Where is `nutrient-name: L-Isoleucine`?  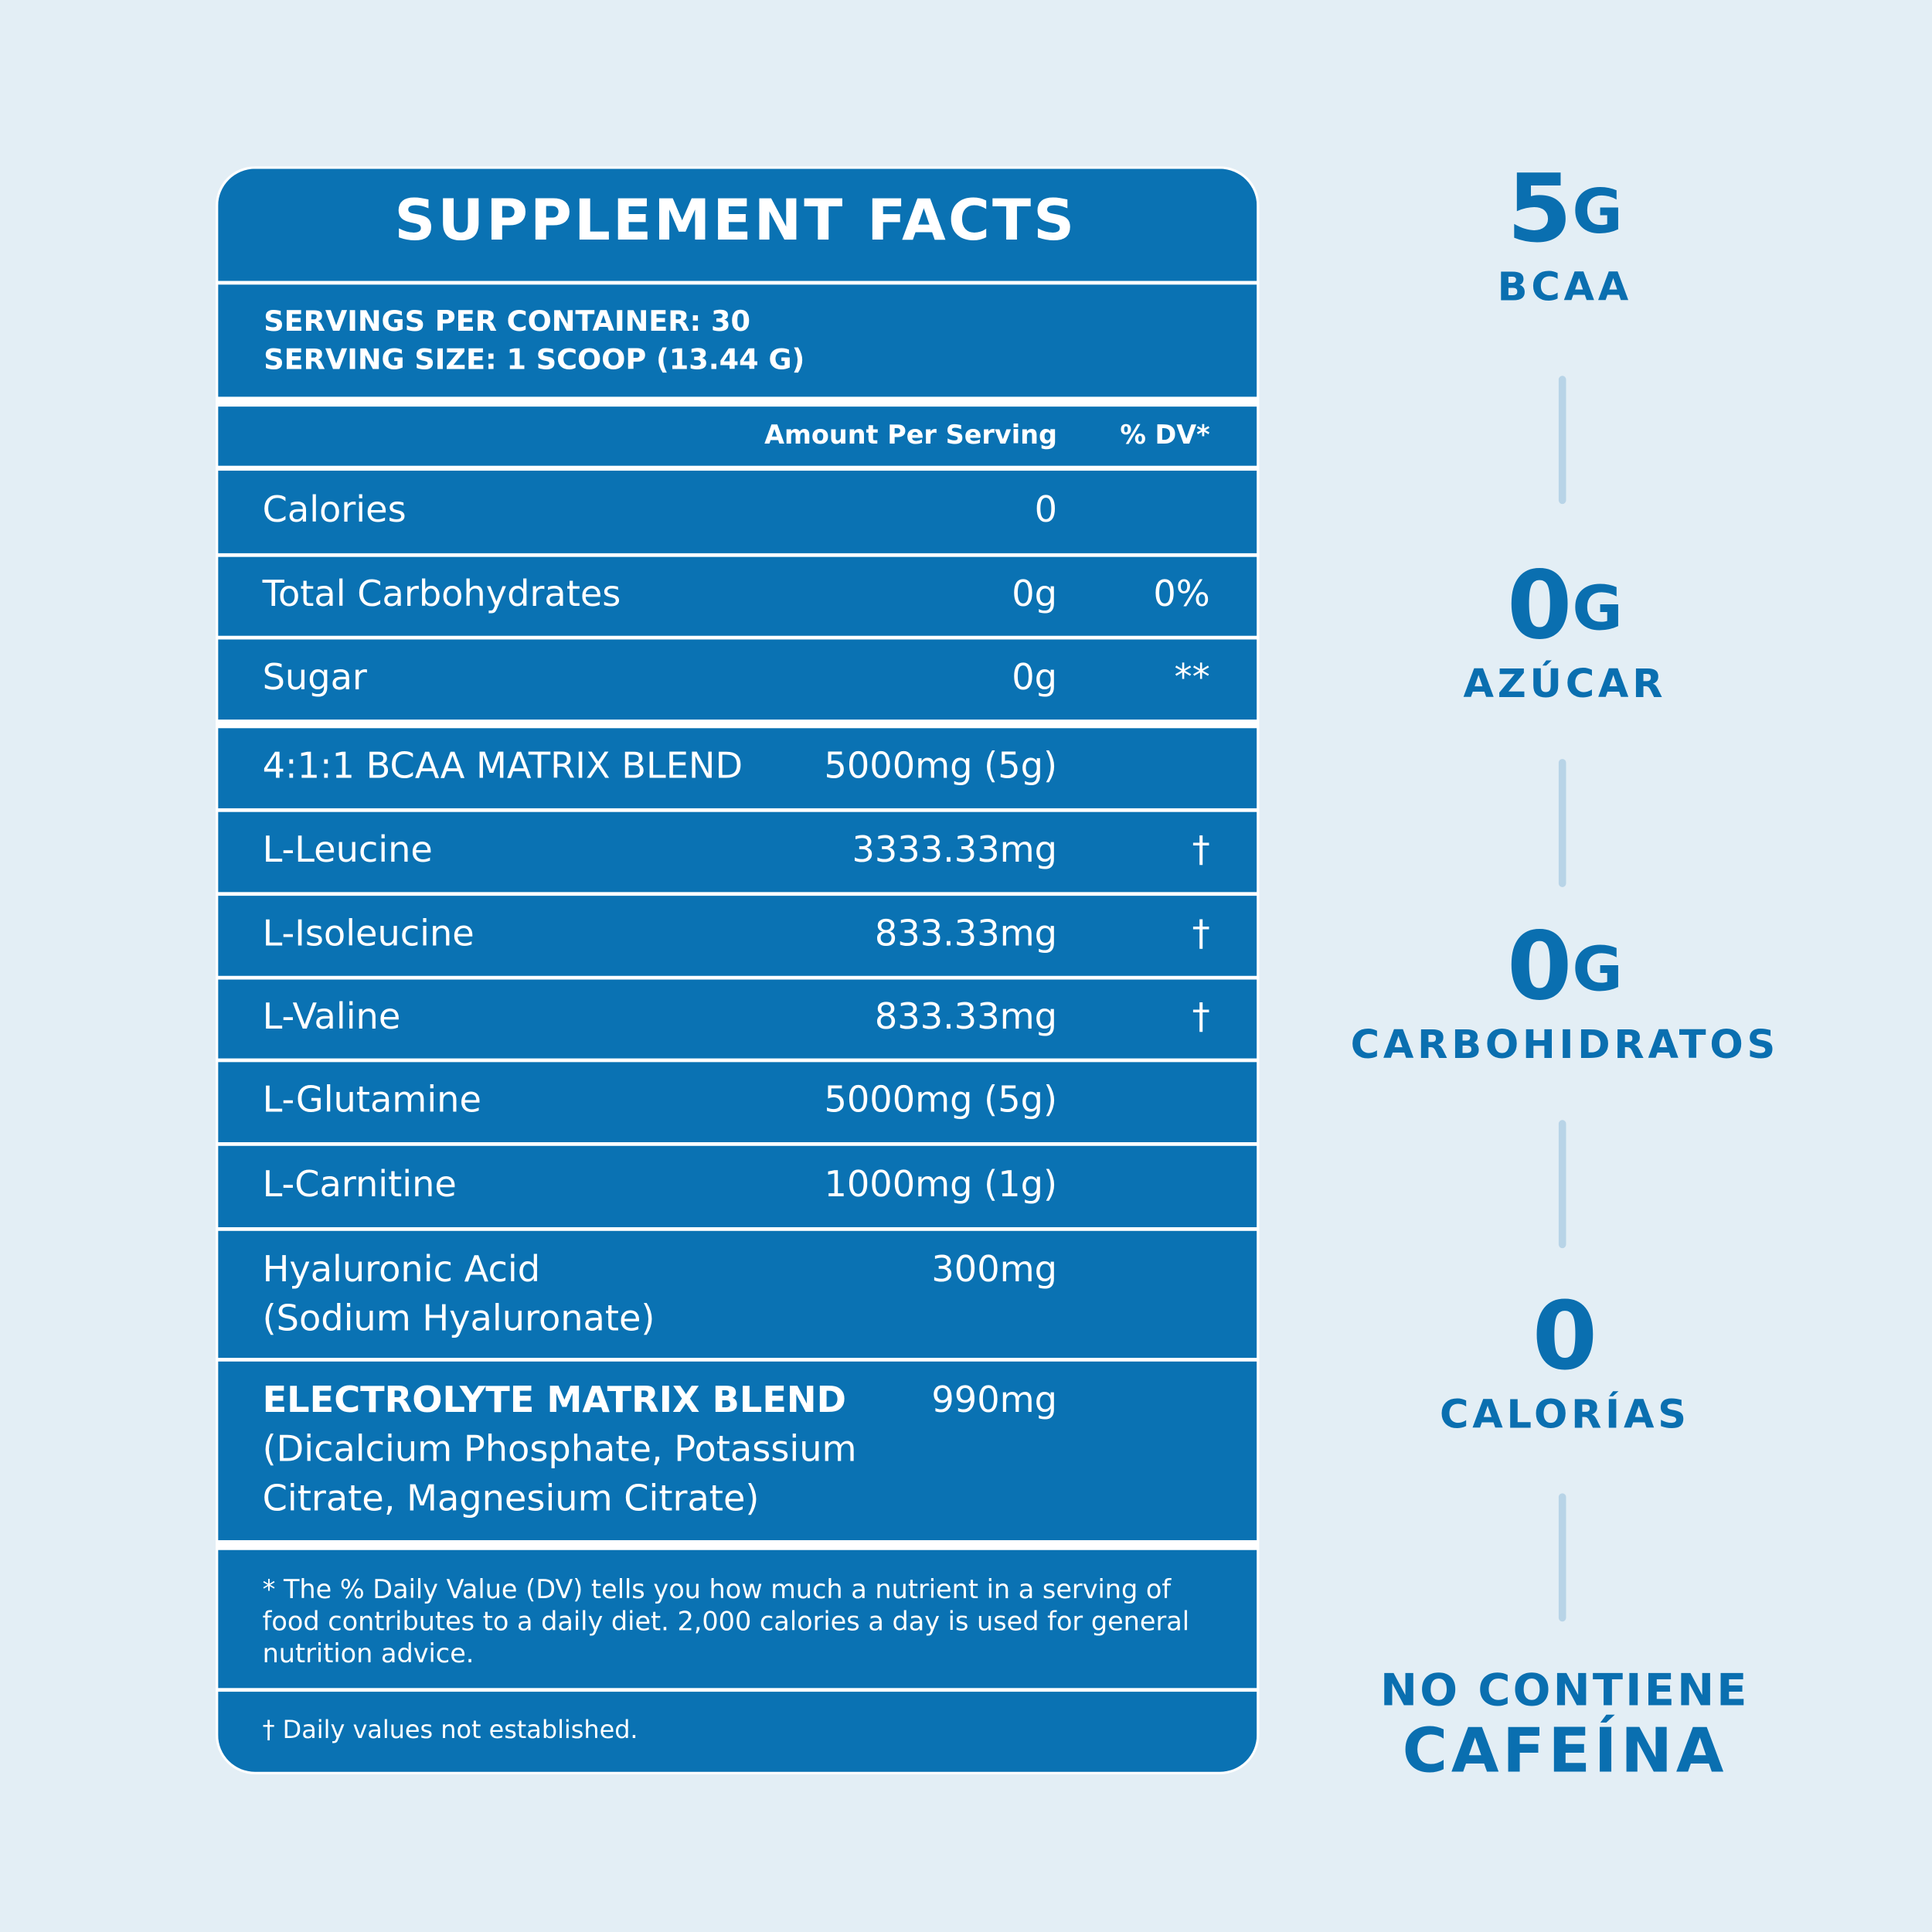
nutrient-name: L-Isoleucine is located at coordinates (369, 933).